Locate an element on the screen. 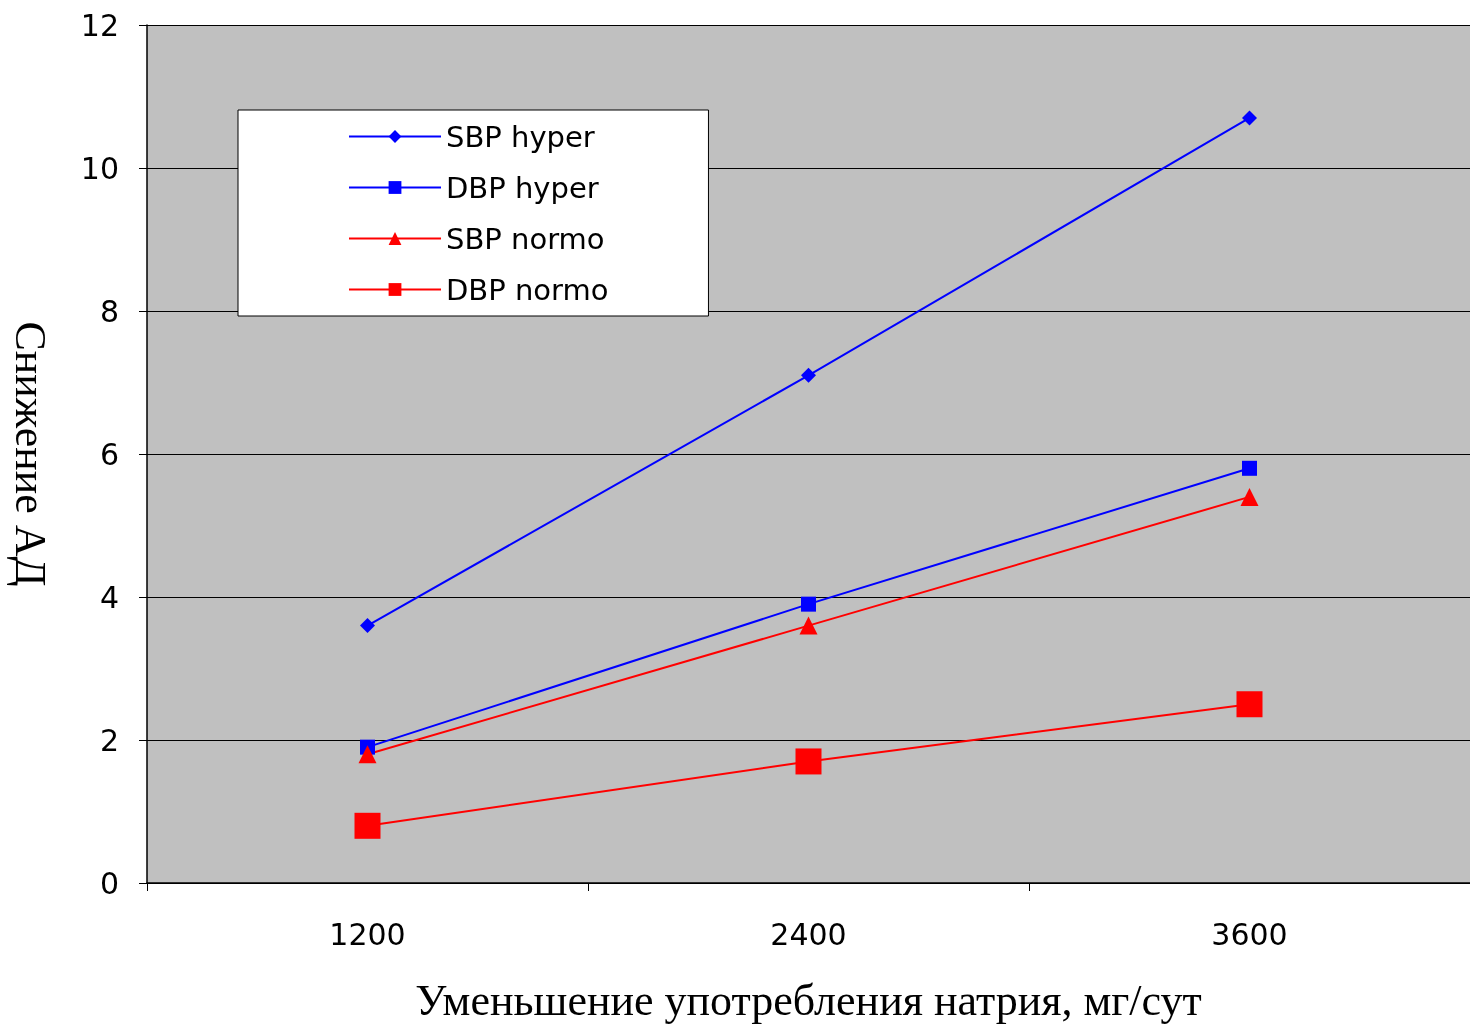  legend-label: SBP normo is located at coordinates (525, 238).